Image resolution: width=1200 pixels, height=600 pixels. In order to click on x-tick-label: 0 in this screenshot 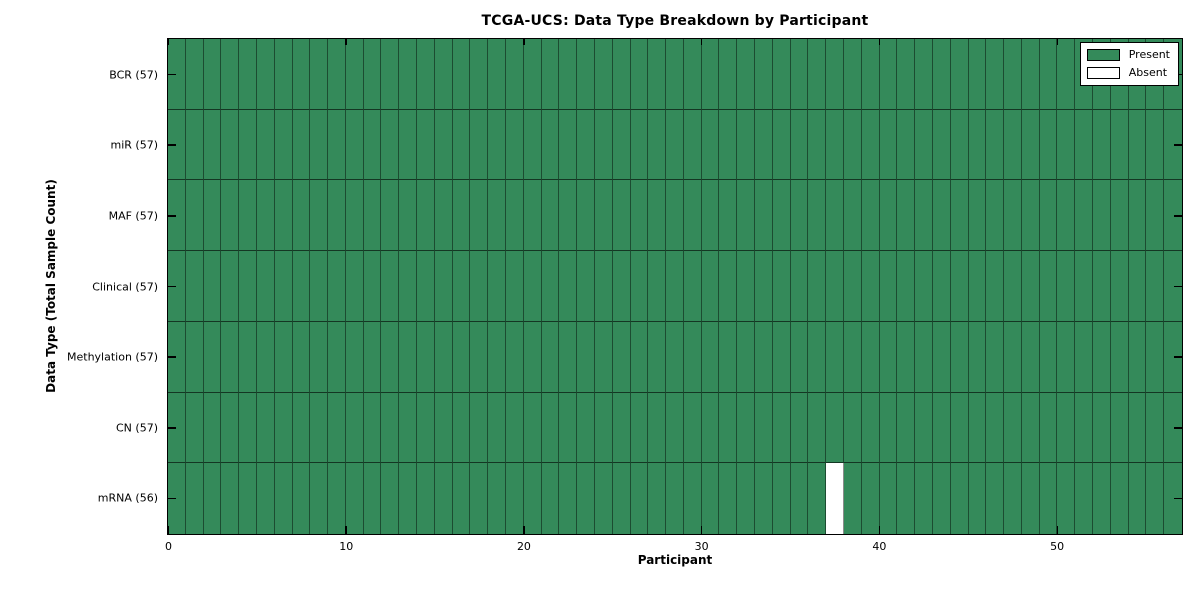, I will do `click(168, 546)`.